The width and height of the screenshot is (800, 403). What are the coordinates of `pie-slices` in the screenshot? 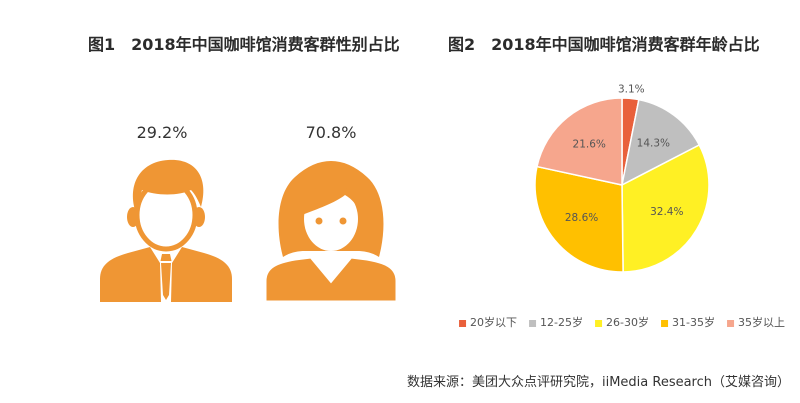 It's located at (622, 185).